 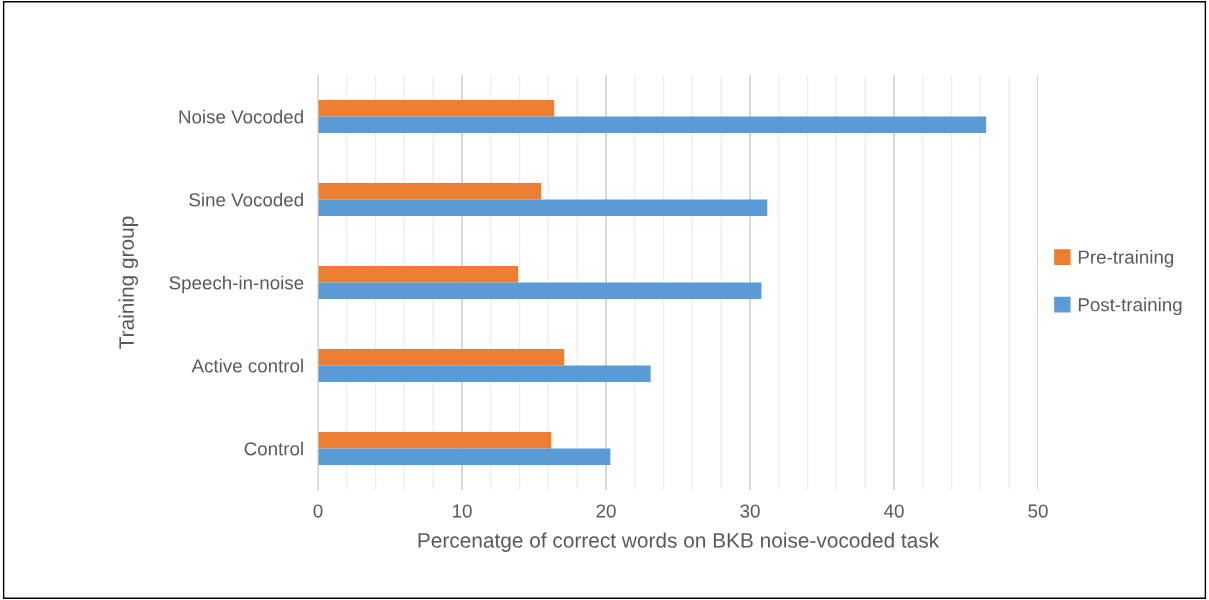 I want to click on y-tick-label: Noise Vocoded, so click(x=241, y=116).